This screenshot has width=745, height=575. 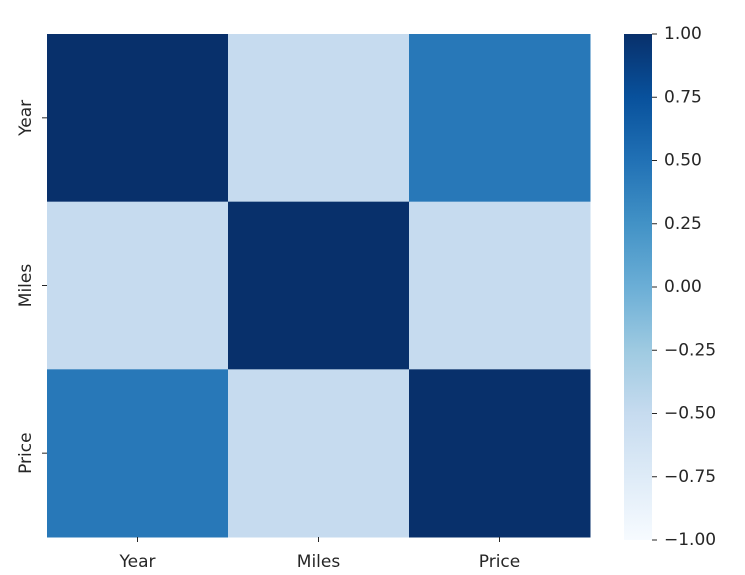 I want to click on colorbar-gradient, so click(x=638, y=287).